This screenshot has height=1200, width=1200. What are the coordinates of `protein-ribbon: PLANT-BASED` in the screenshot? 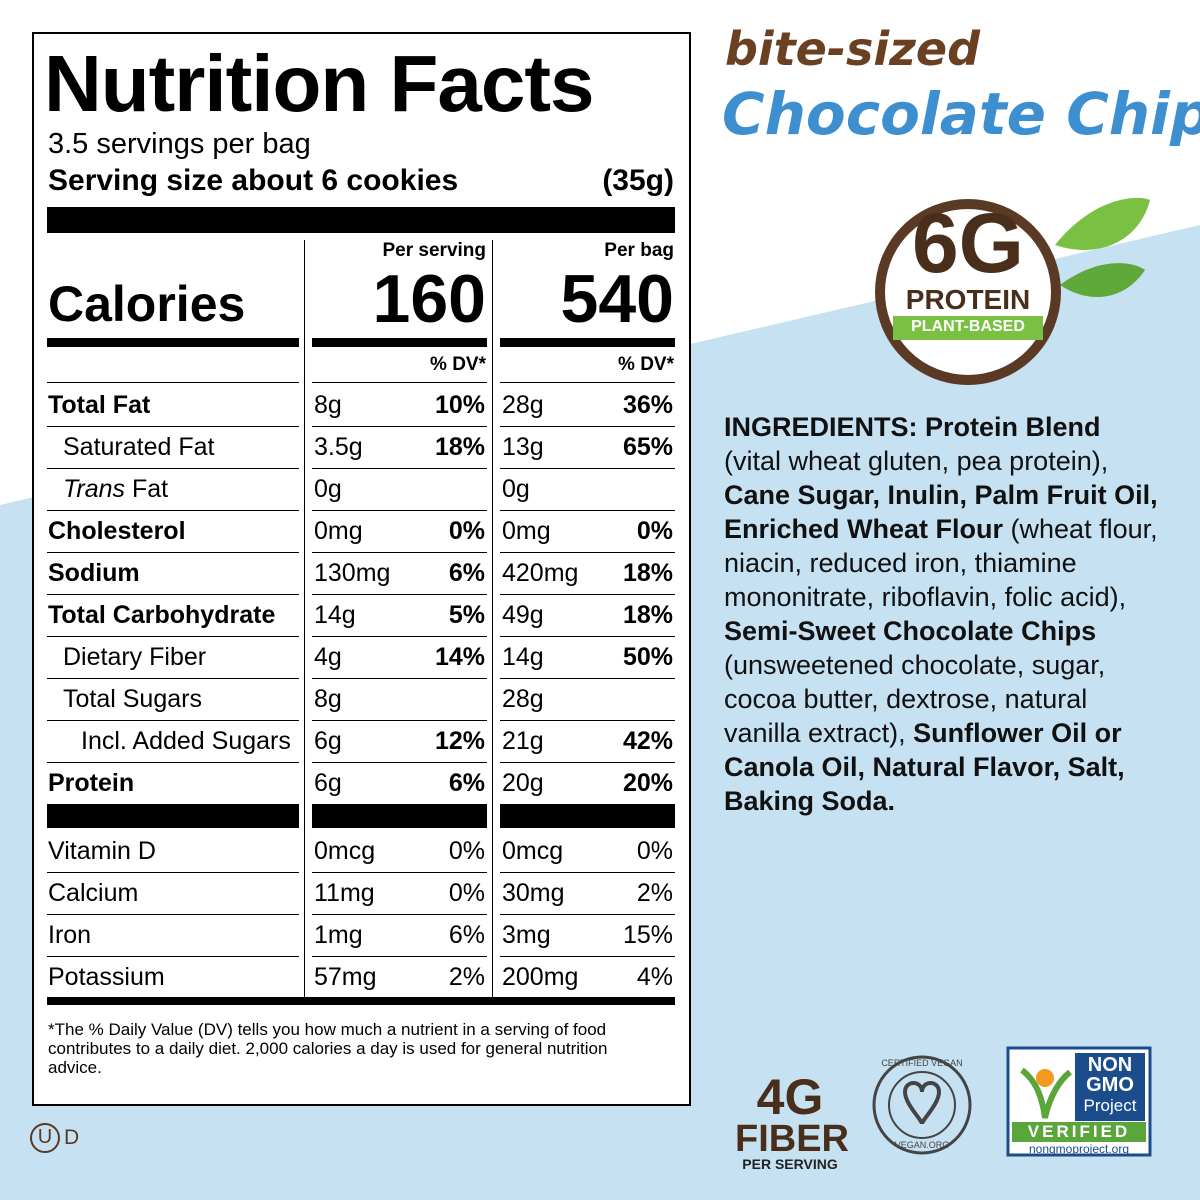 It's located at (968, 326).